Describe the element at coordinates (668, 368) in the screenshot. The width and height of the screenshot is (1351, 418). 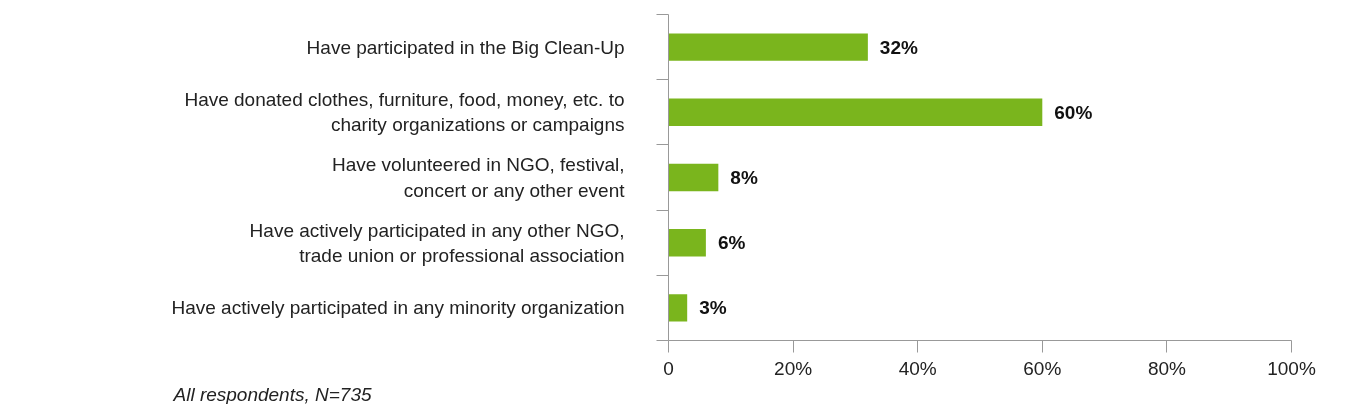
I see `x-tick-label: 0` at that location.